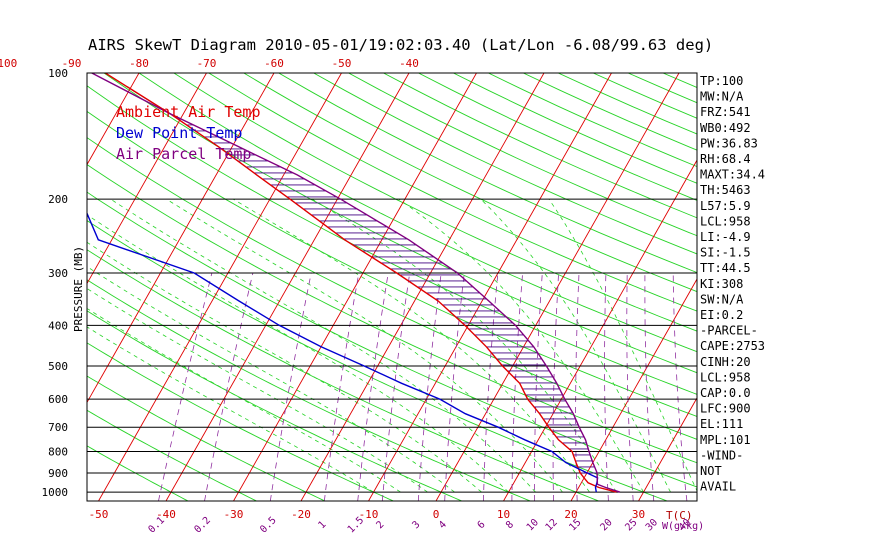  I want to click on pressure-tick-label: 900, so click(58, 473).